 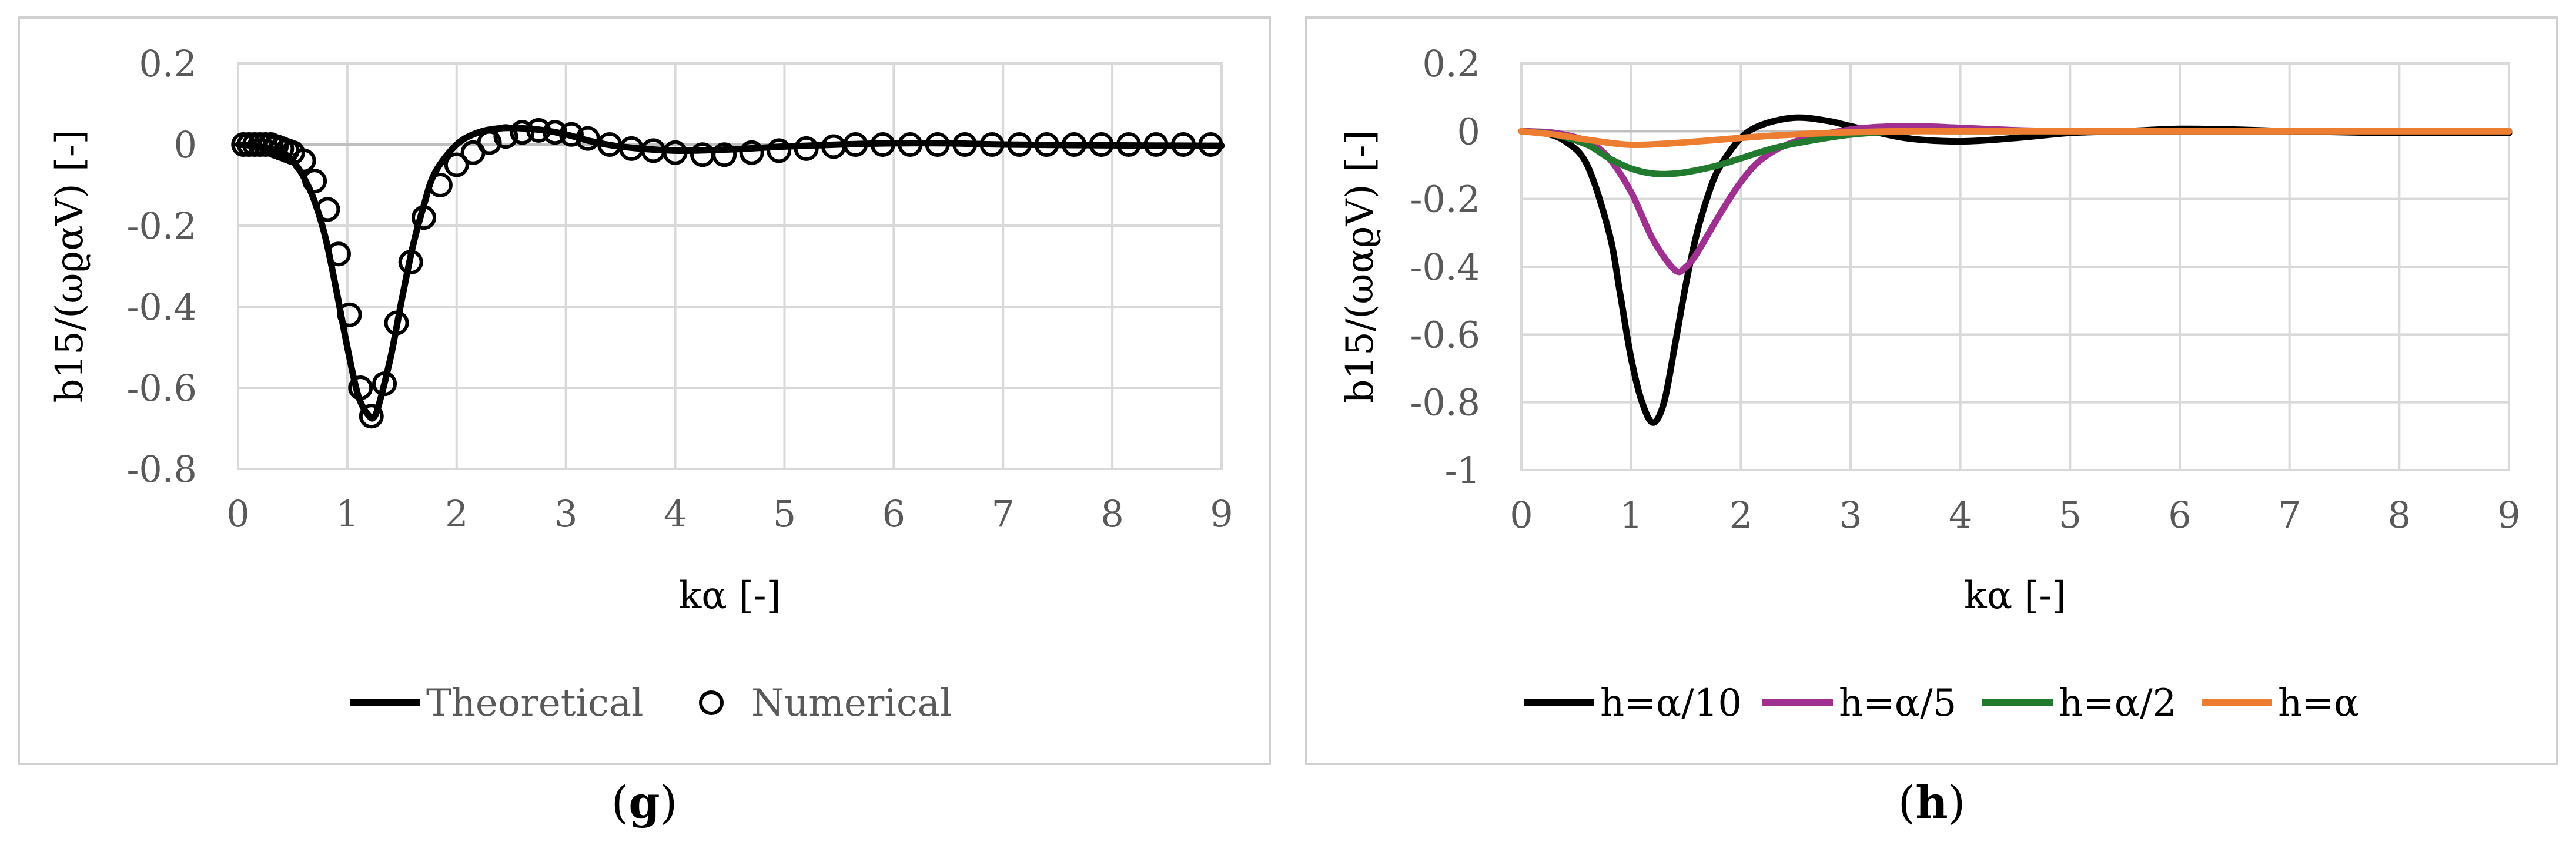 What do you see at coordinates (729, 513) in the screenshot?
I see `panel-g-x-tick-labels: 0 1 2 3 4 5 6 7 8 9` at bounding box center [729, 513].